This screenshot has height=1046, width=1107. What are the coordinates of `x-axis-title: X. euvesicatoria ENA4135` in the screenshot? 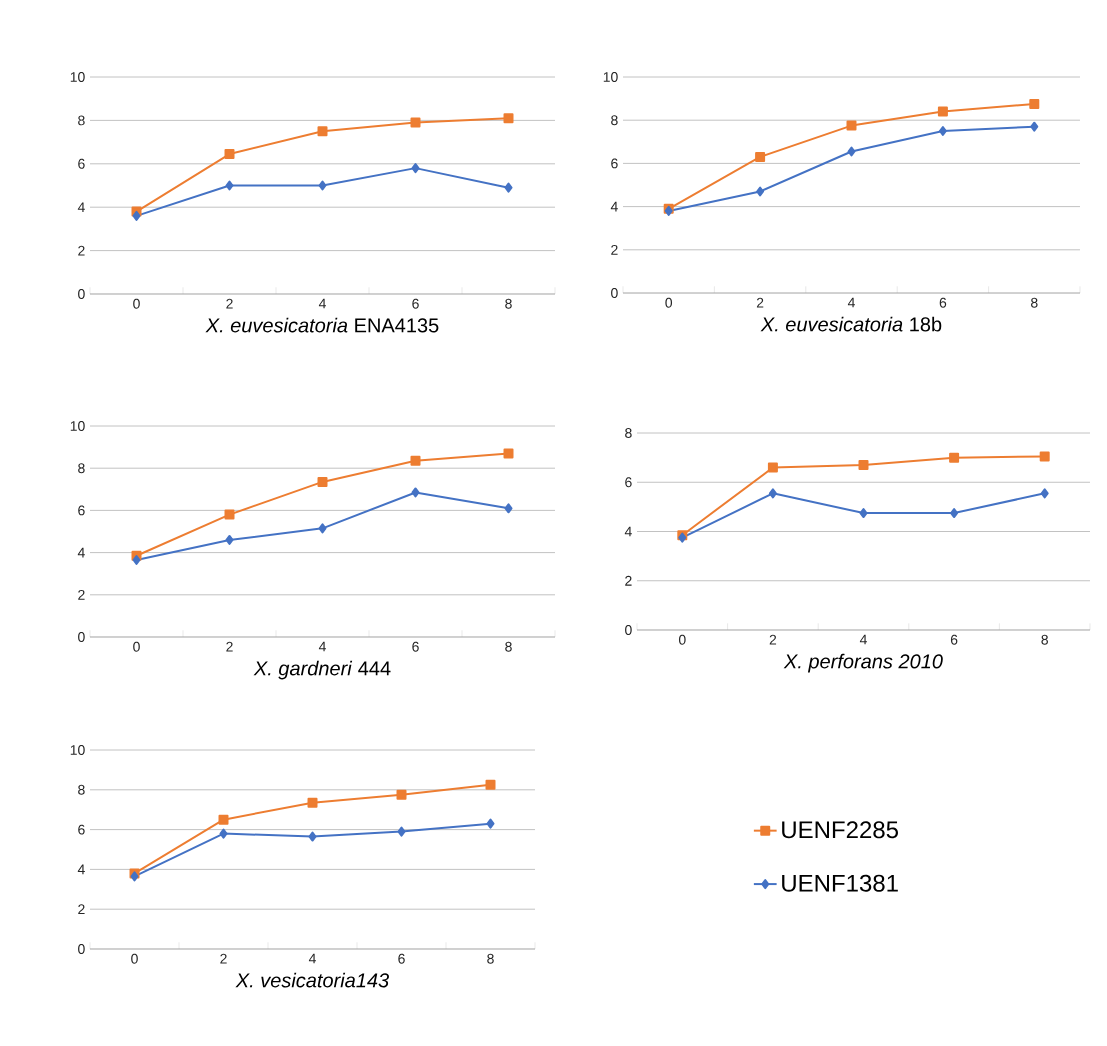 It's located at (322, 325).